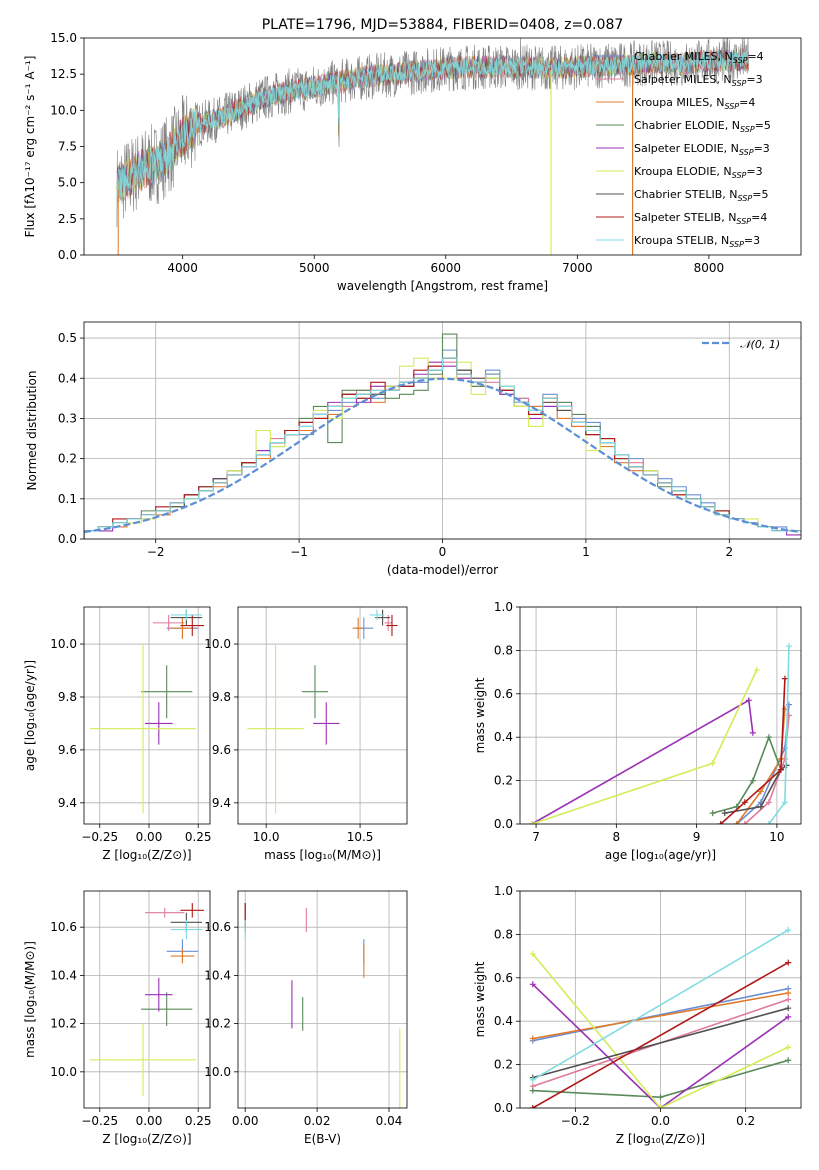 Image resolution: width=819 pixels, height=1170 pixels. I want to click on spectrum-xlabel: wavelength [Angstrom, rest frame], so click(442, 286).